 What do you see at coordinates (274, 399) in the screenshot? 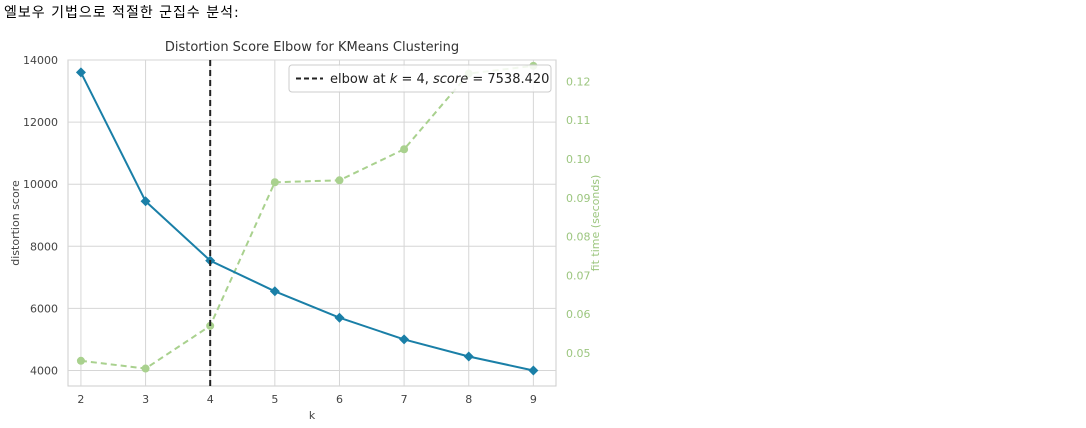
I see `x-tick-label: 5` at bounding box center [274, 399].